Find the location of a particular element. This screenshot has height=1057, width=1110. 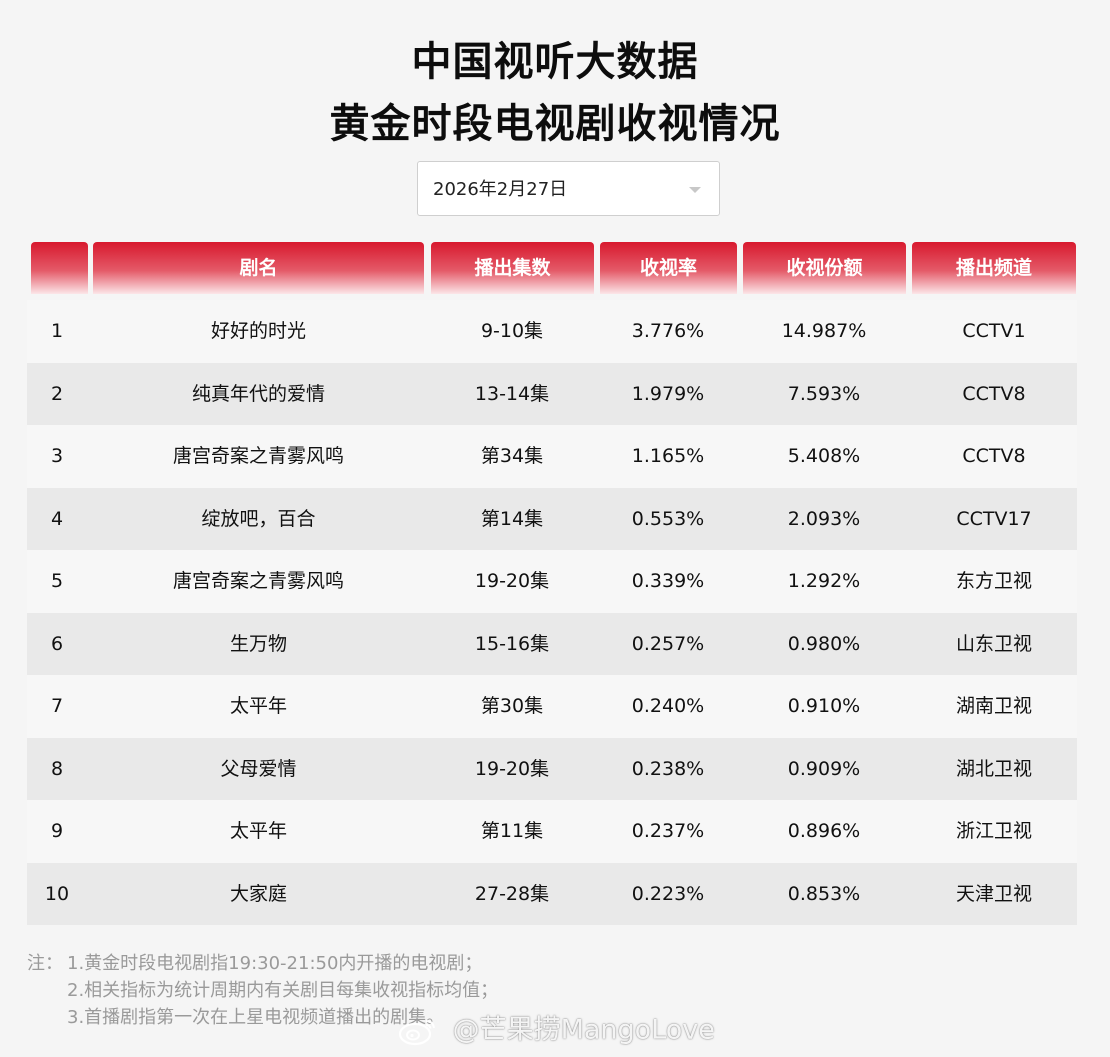

cell-rank: 6 is located at coordinates (57, 643).